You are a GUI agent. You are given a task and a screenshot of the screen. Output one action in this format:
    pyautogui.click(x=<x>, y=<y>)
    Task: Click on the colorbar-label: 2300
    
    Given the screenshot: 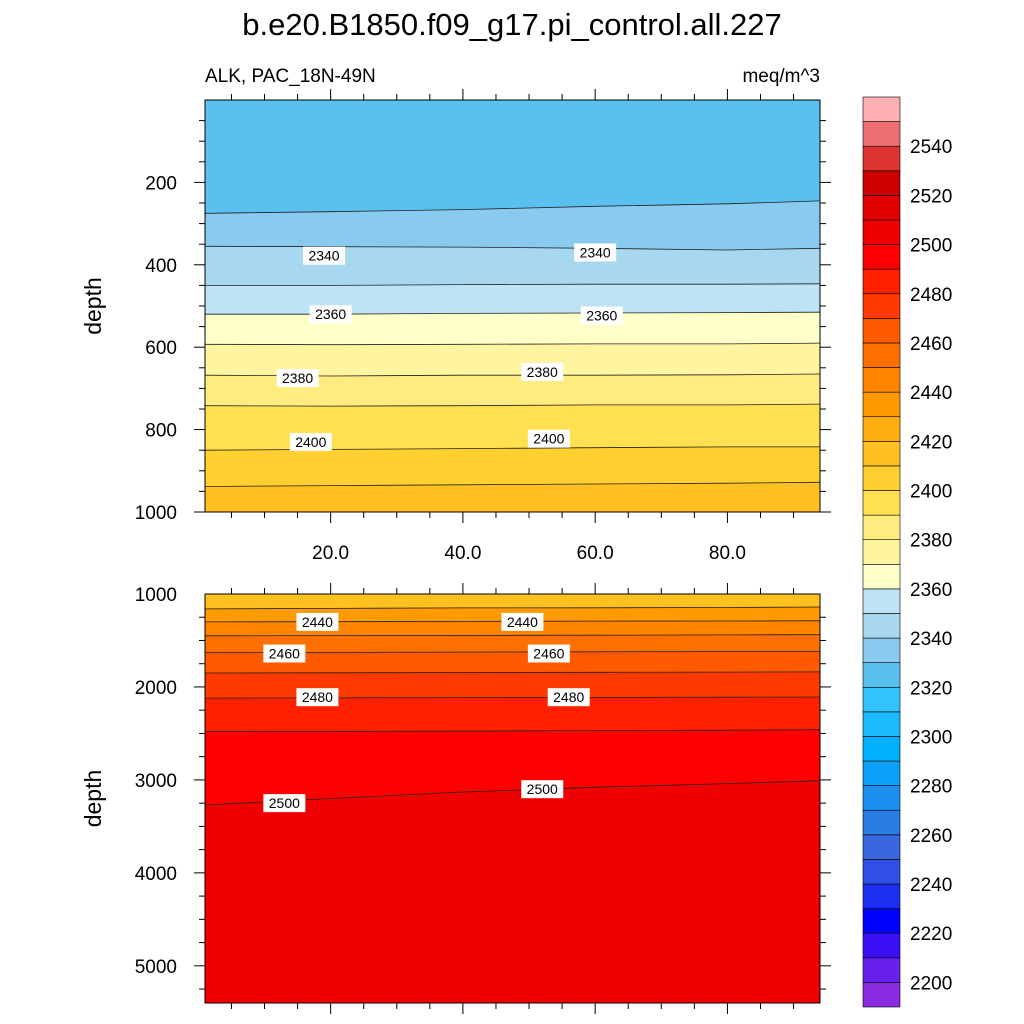 What is the action you would take?
    pyautogui.click(x=931, y=737)
    